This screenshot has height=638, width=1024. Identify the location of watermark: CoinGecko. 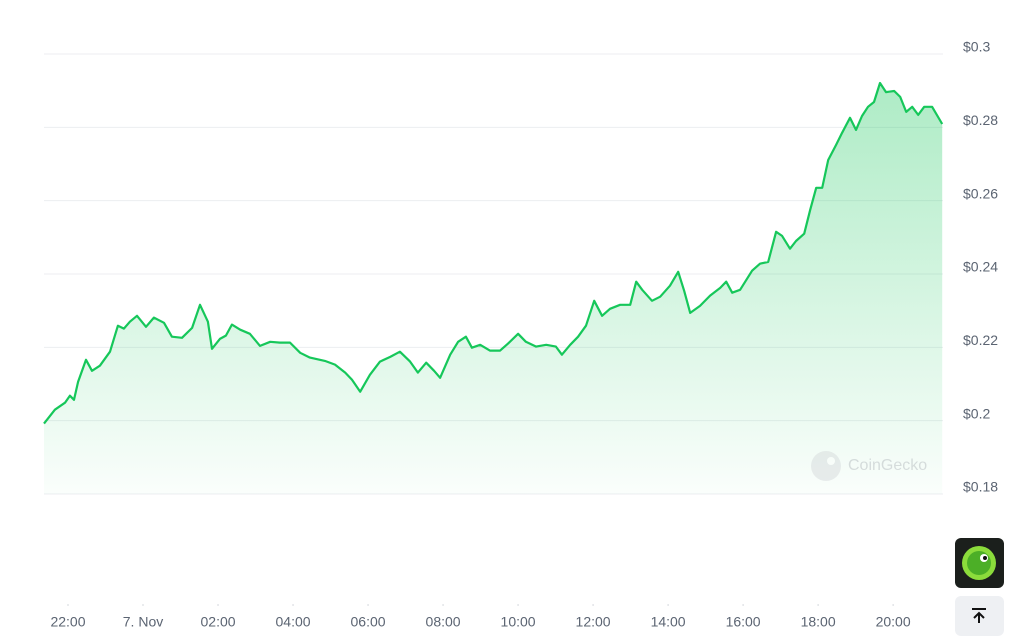
(869, 466).